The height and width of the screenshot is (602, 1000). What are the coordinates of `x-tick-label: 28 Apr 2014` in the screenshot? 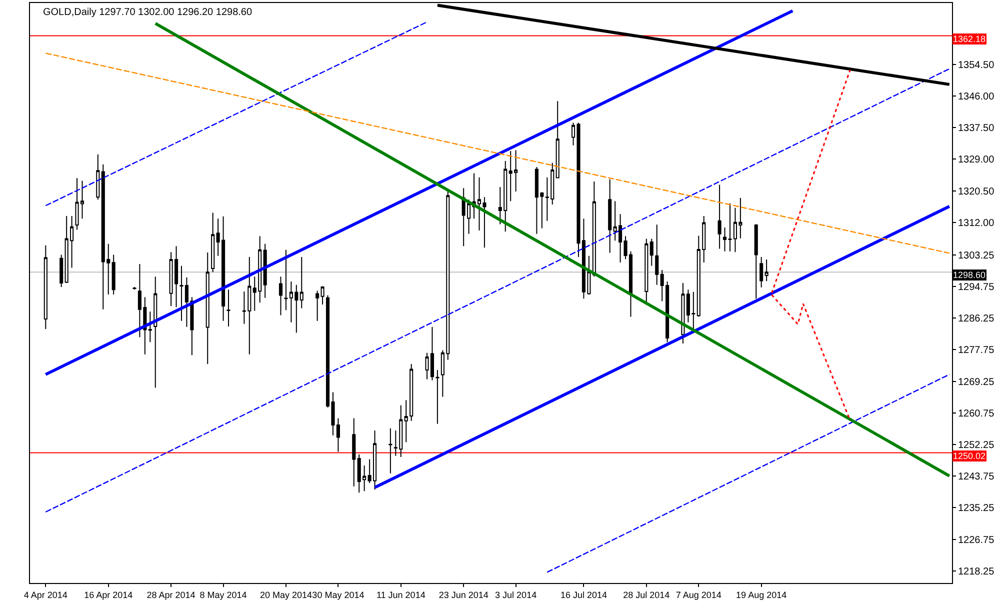 It's located at (171, 595).